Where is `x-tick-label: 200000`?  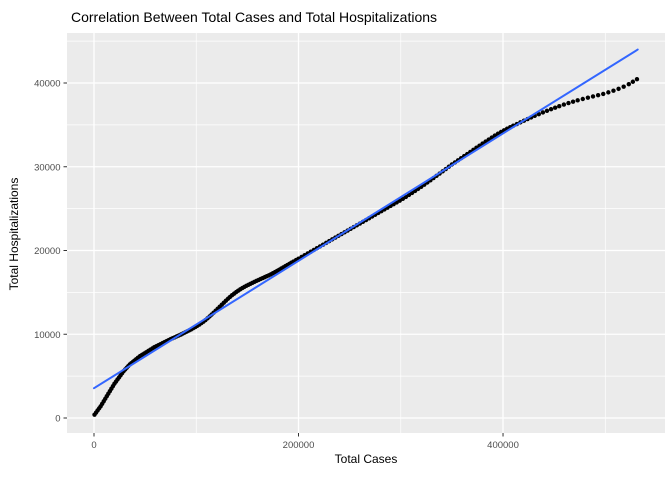
x-tick-label: 200000 is located at coordinates (299, 445).